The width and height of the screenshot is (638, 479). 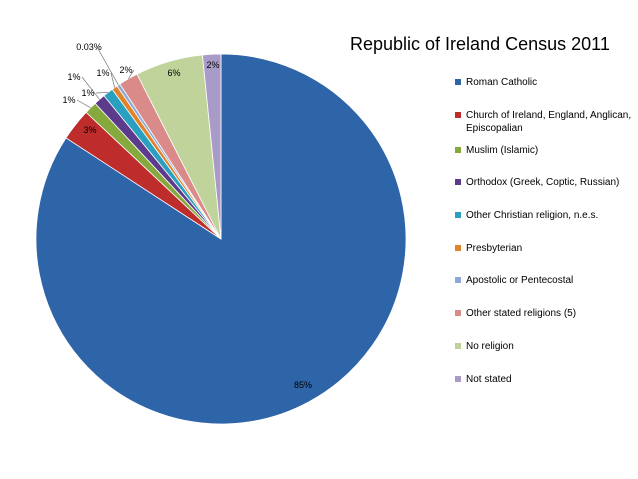 What do you see at coordinates (68, 100) in the screenshot?
I see `data-label-3: 1%` at bounding box center [68, 100].